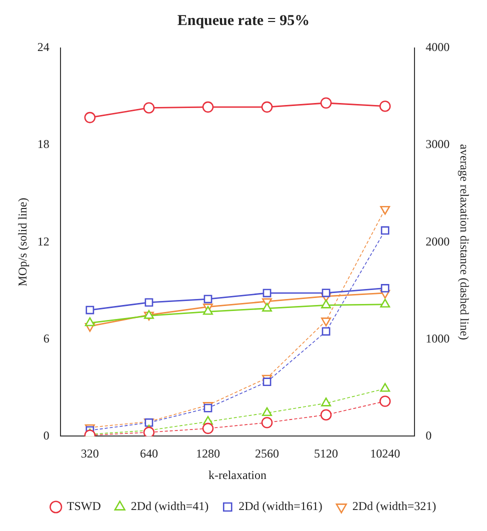  What do you see at coordinates (22, 242) in the screenshot?
I see `y-axis-title: MOp/s (solid line)` at bounding box center [22, 242].